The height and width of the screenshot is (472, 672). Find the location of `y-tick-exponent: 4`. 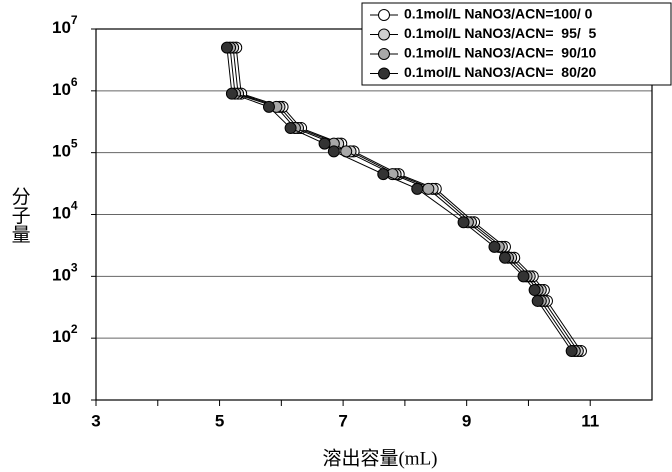

y-tick-exponent: 4 is located at coordinates (74, 206).